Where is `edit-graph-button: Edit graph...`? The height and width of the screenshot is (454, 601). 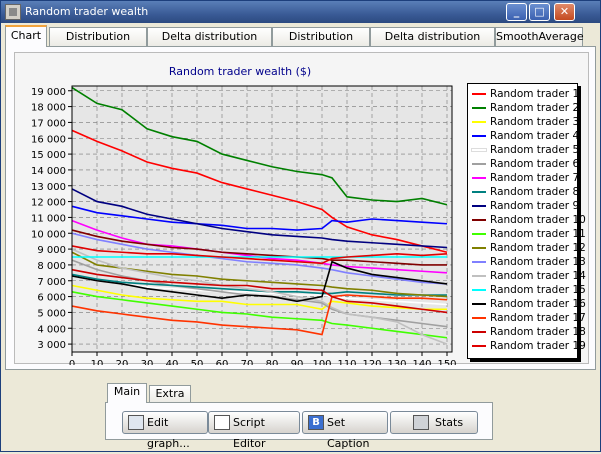
edit-graph-button: Edit graph... is located at coordinates (165, 430).